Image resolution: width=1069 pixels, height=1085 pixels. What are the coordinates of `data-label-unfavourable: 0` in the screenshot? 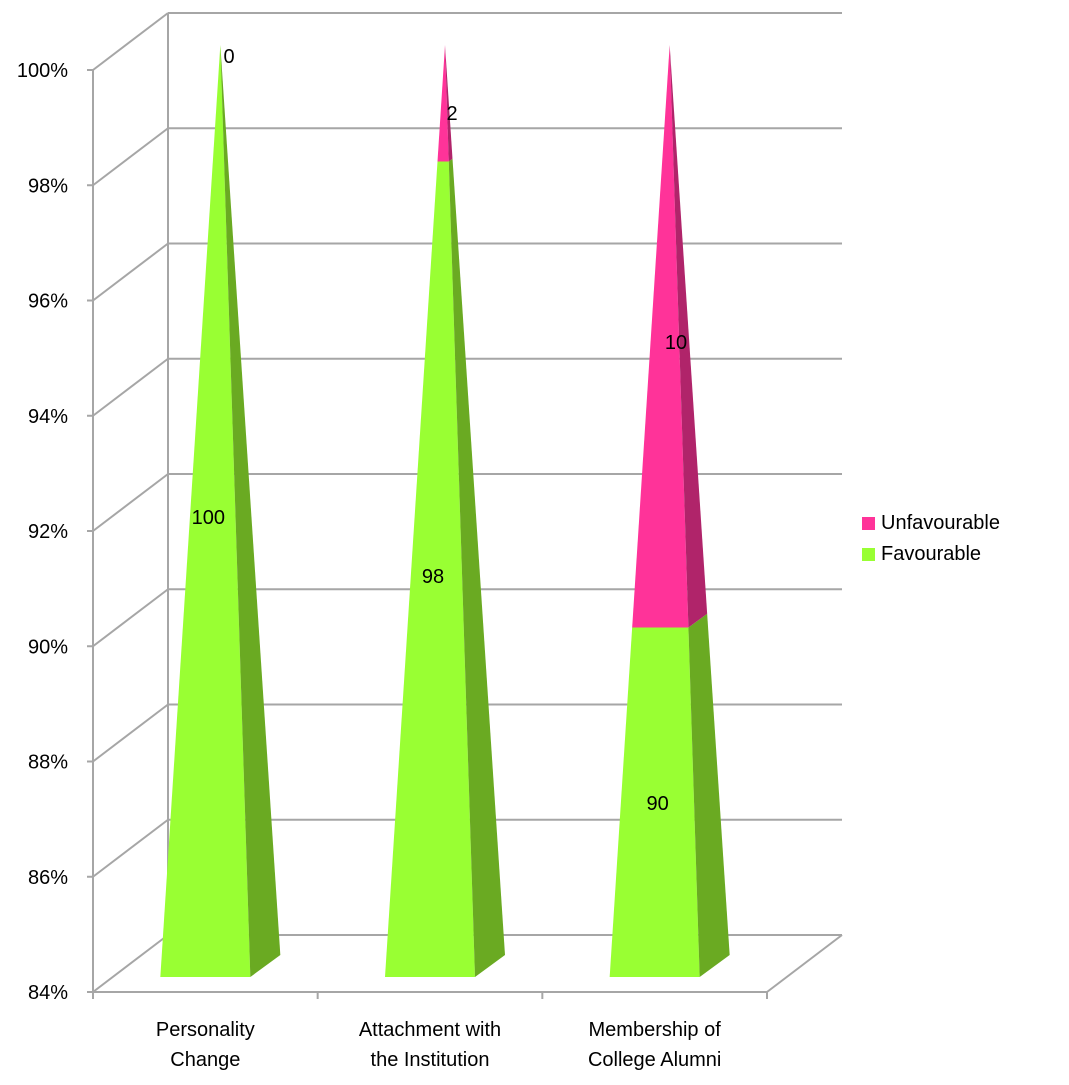 It's located at (228, 57).